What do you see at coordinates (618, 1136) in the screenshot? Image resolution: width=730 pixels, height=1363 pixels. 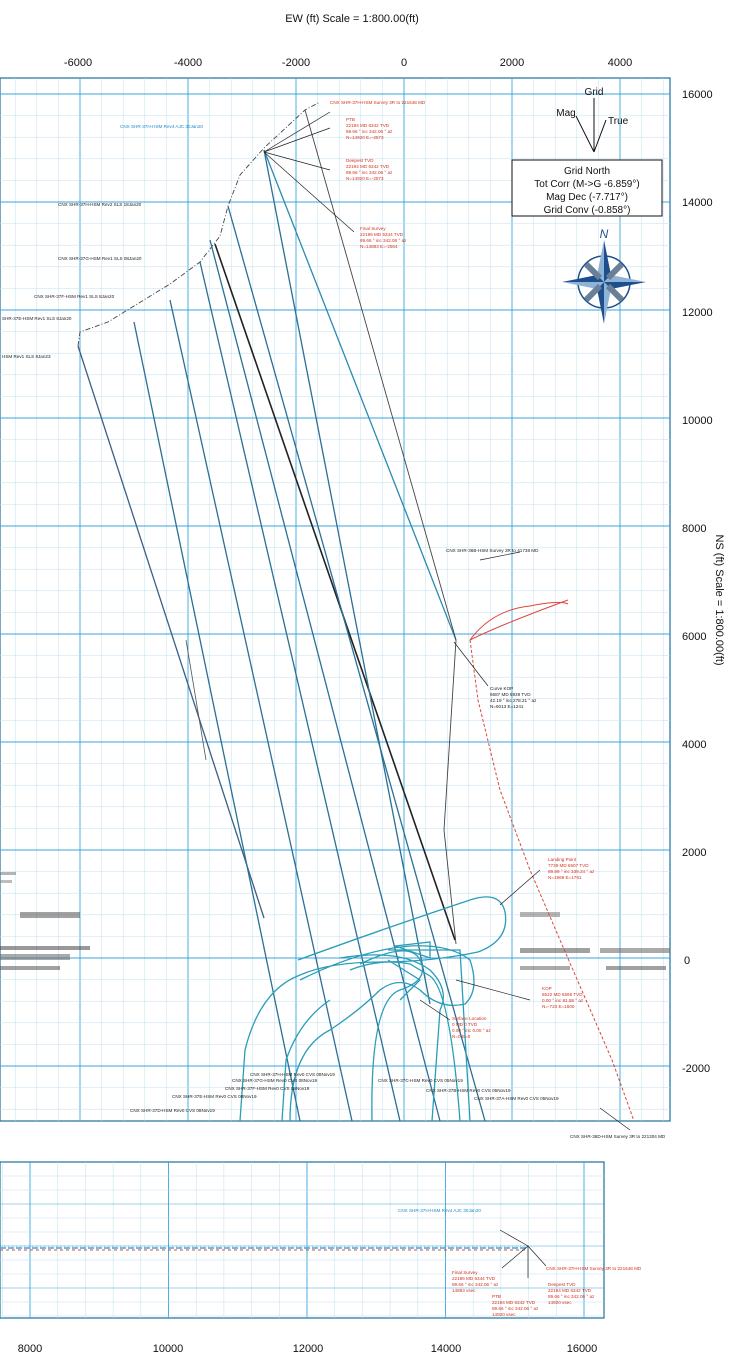 I see `plan-label: CNX SHR-36D-HSM Survey 3R to 221304 MD` at bounding box center [618, 1136].